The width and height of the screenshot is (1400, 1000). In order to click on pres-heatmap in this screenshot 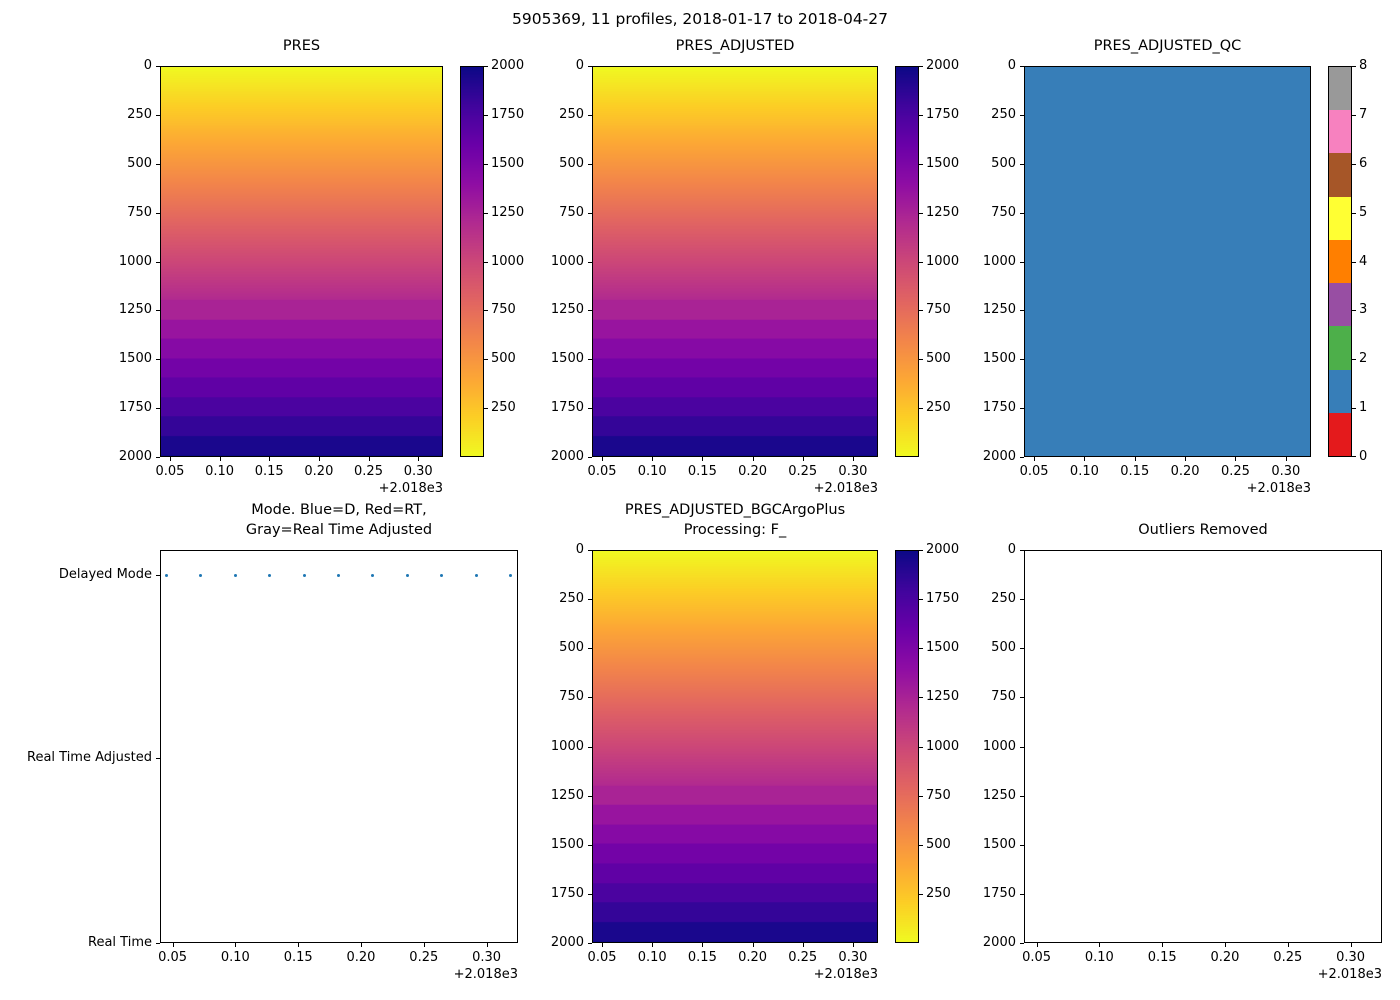, I will do `click(301, 261)`.